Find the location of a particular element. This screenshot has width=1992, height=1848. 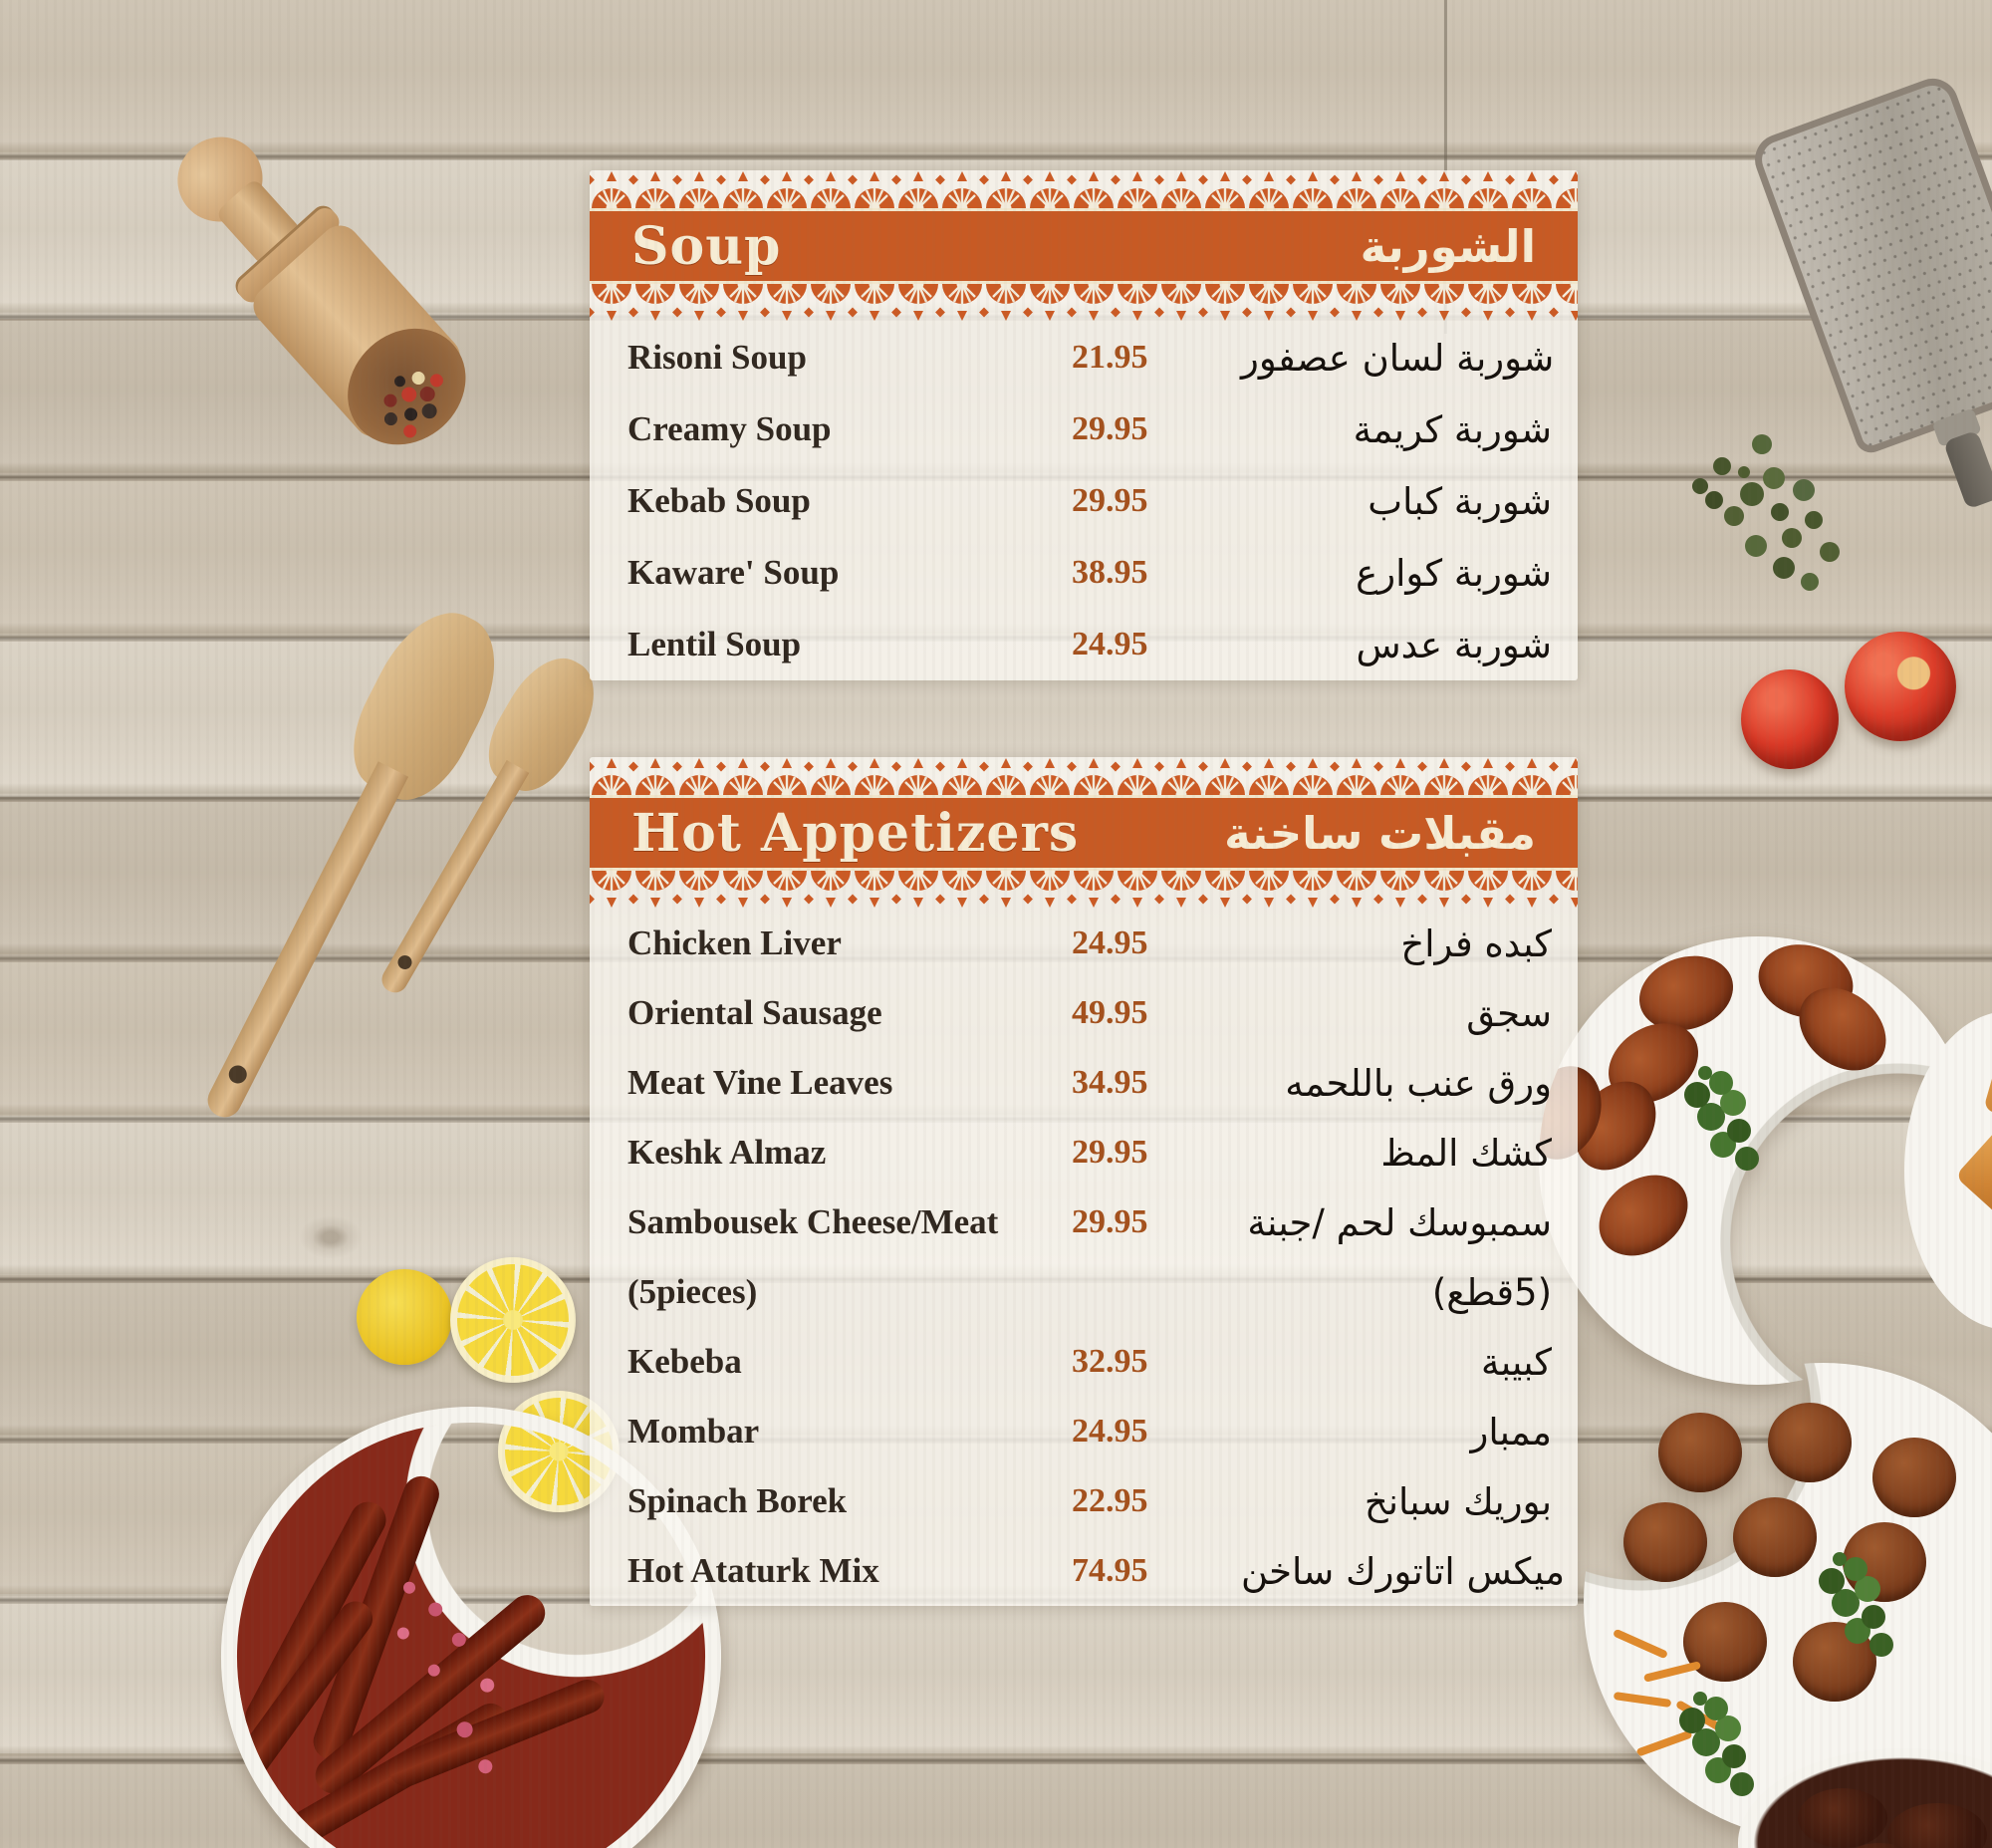

item-name-arabic: سمبوسك لحم /جبنة is located at coordinates (1399, 1222).